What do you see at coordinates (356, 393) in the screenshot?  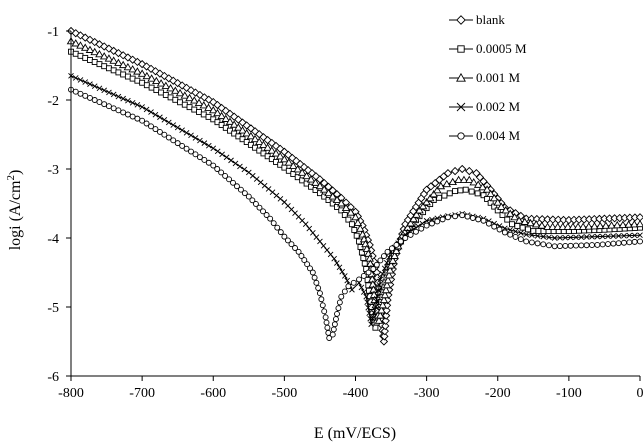 I see `x-tick-label: -400` at bounding box center [356, 393].